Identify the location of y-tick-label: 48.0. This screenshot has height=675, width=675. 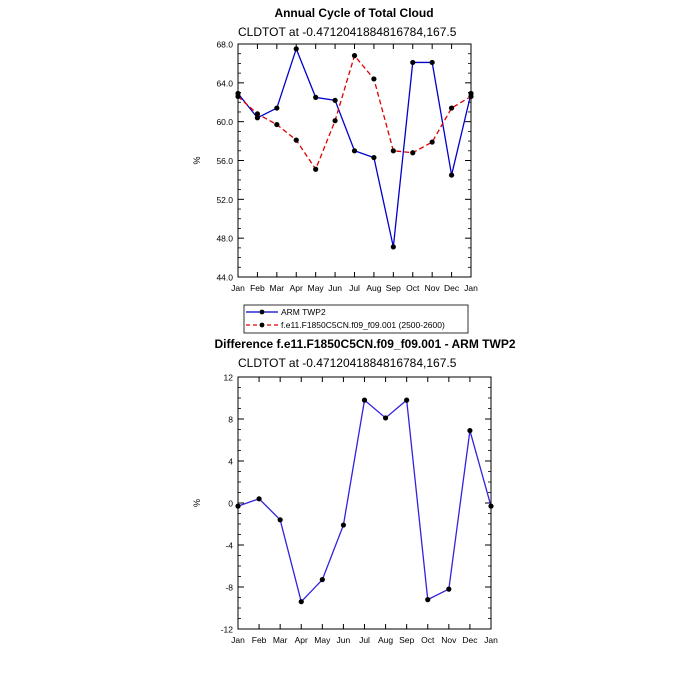
(224, 239).